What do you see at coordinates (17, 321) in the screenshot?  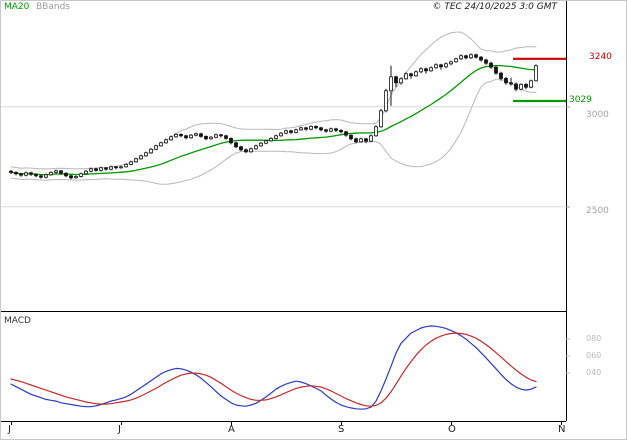 I see `macd-panel-label: MACD` at bounding box center [17, 321].